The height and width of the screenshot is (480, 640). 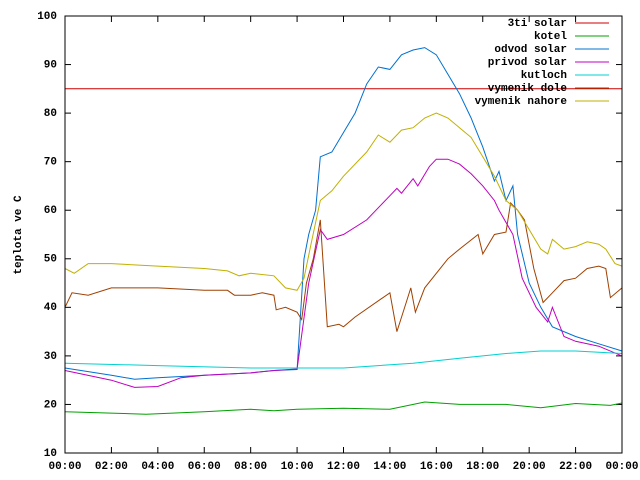 I want to click on y-tick-label: 60, so click(x=50, y=211).